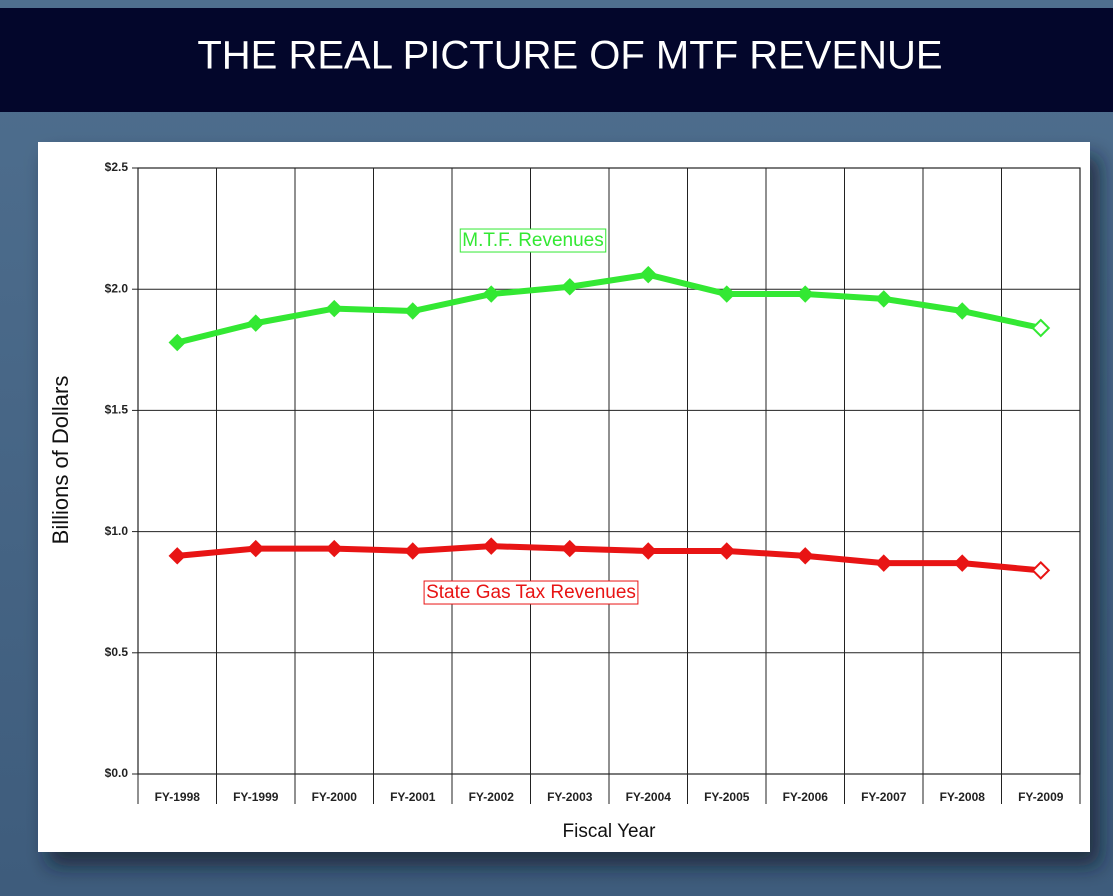  I want to click on y-tick-label: $1.5, so click(117, 410).